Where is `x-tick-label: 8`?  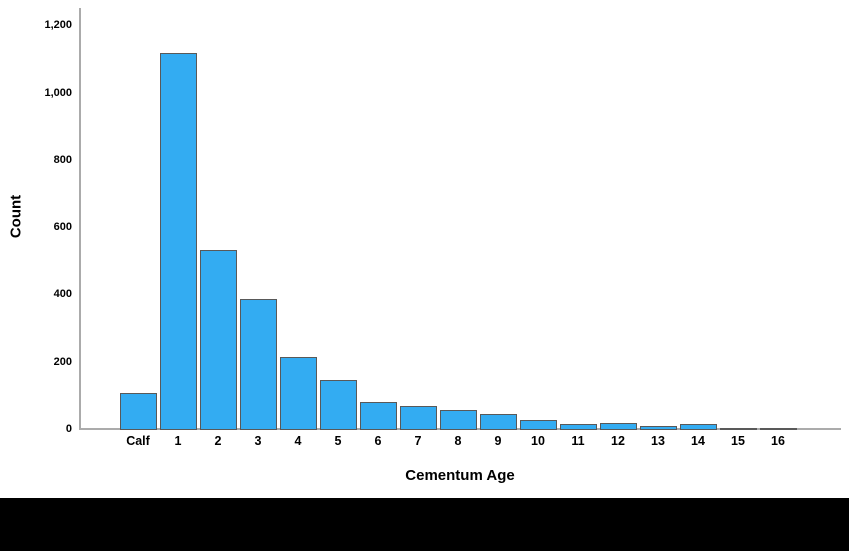 x-tick-label: 8 is located at coordinates (458, 441).